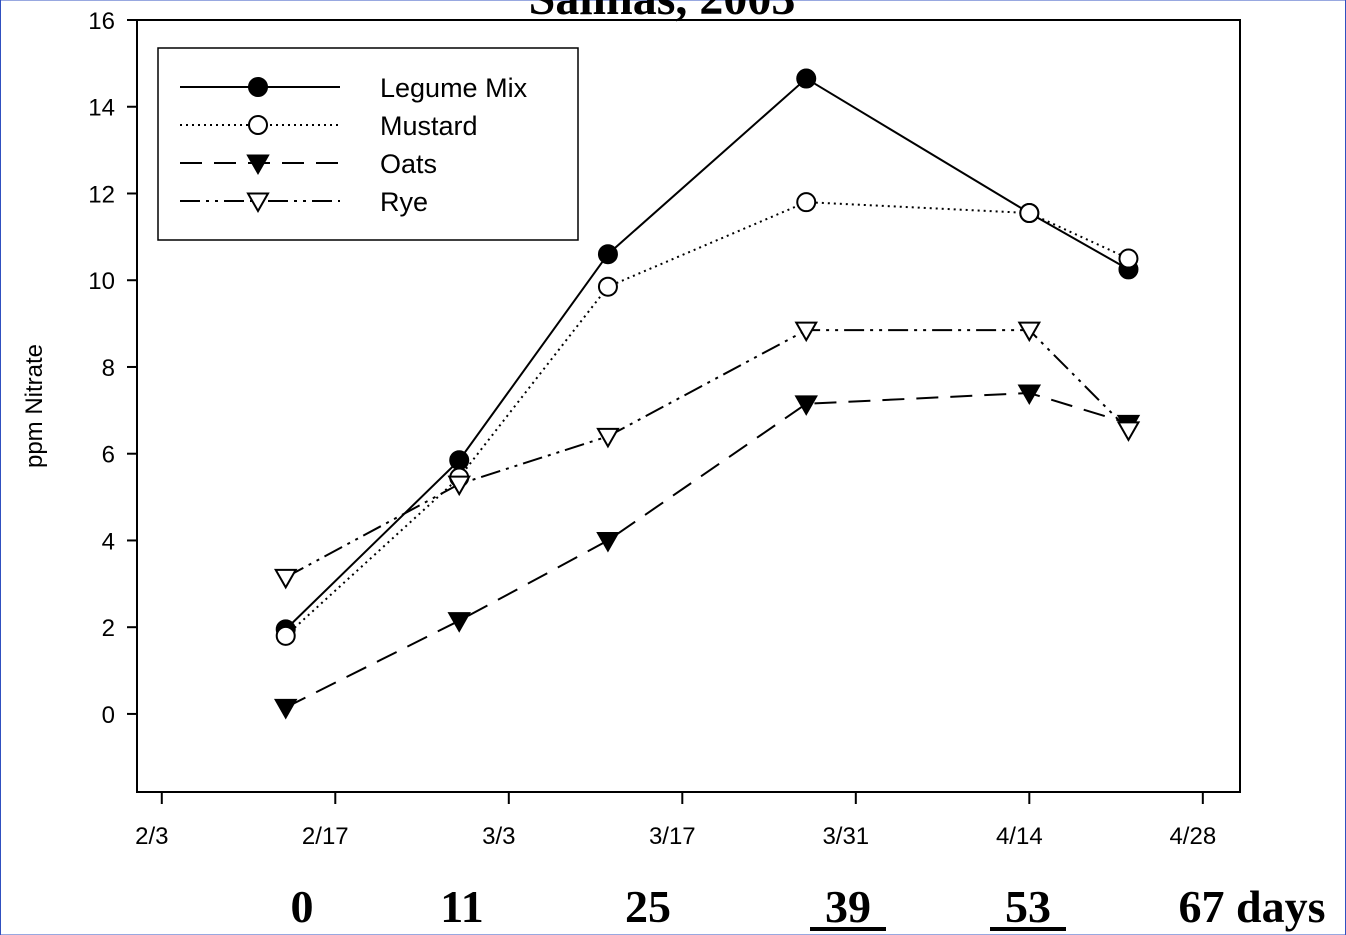 Image resolution: width=1346 pixels, height=935 pixels. Describe the element at coordinates (845, 836) in the screenshot. I see `x-tick-label: 3/31` at that location.